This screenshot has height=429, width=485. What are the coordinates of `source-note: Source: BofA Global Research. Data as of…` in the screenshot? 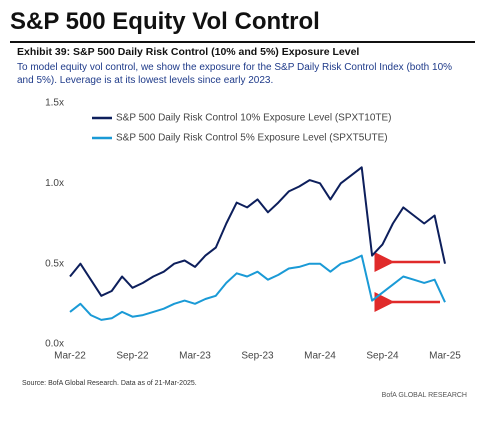 It's located at (109, 383).